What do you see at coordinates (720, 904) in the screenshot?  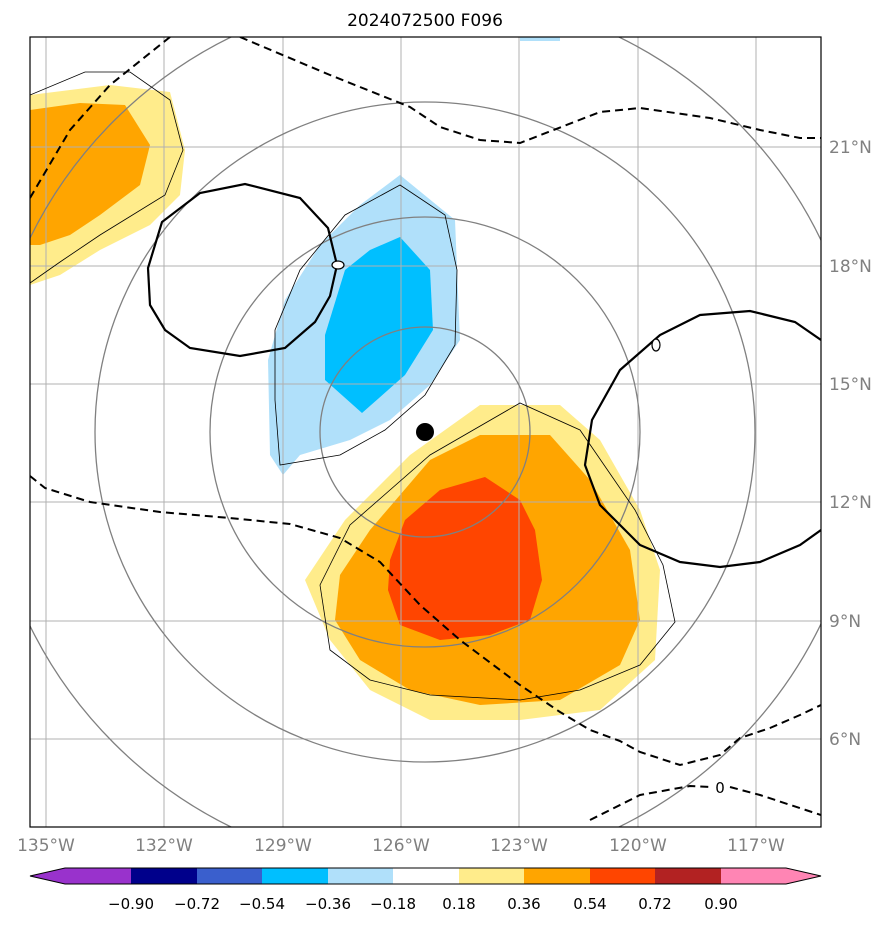 I see `colorbar-label: 0.90` at bounding box center [720, 904].